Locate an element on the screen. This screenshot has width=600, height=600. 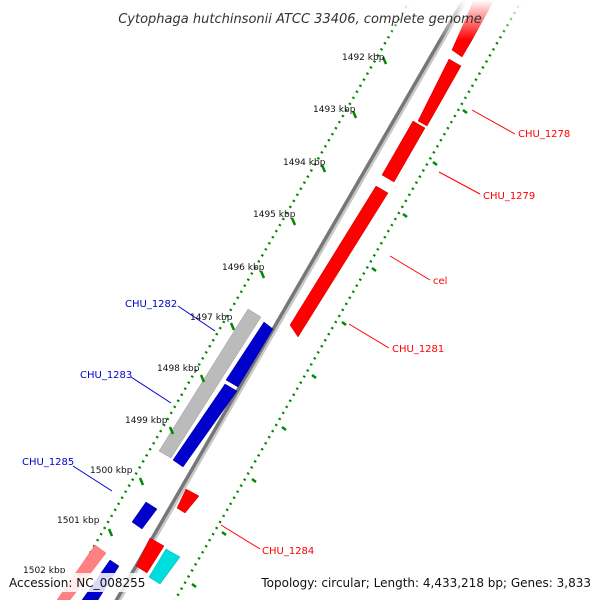
gene-label-cel: cel is located at coordinates (440, 281).